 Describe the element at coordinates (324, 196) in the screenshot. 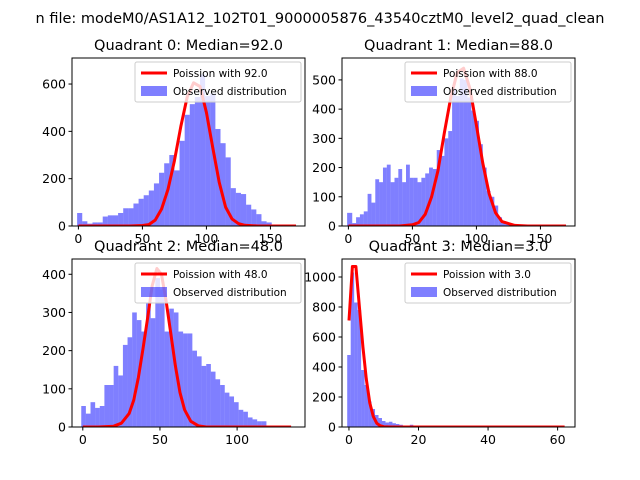

I see `y-tick-label: 100` at that location.